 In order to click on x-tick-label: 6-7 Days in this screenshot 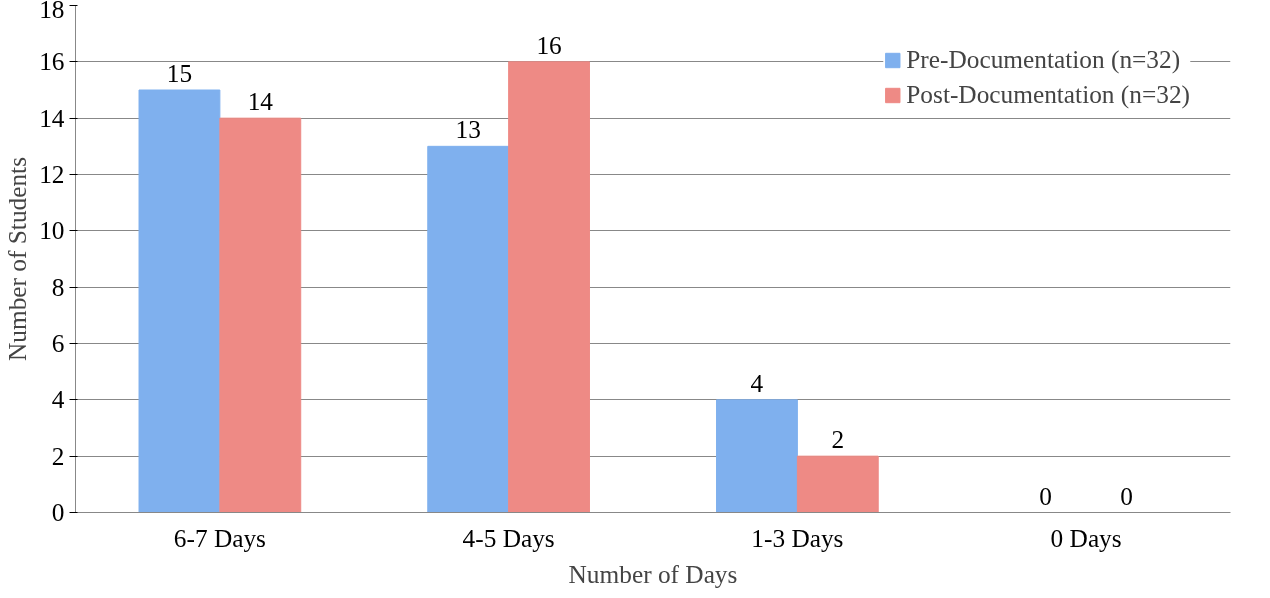, I will do `click(219, 537)`.